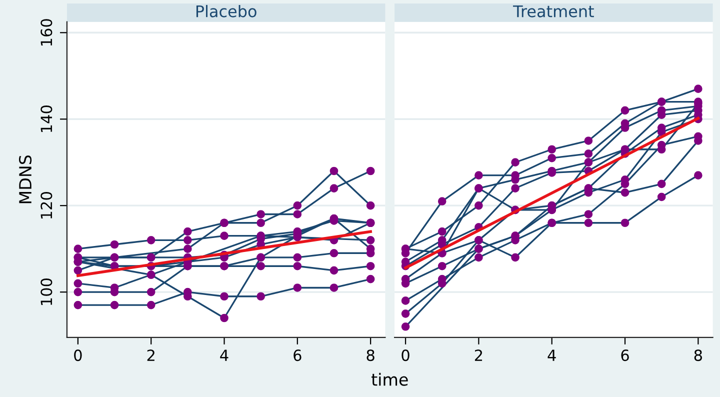  I want to click on y-tick-label: 120, so click(46, 205).